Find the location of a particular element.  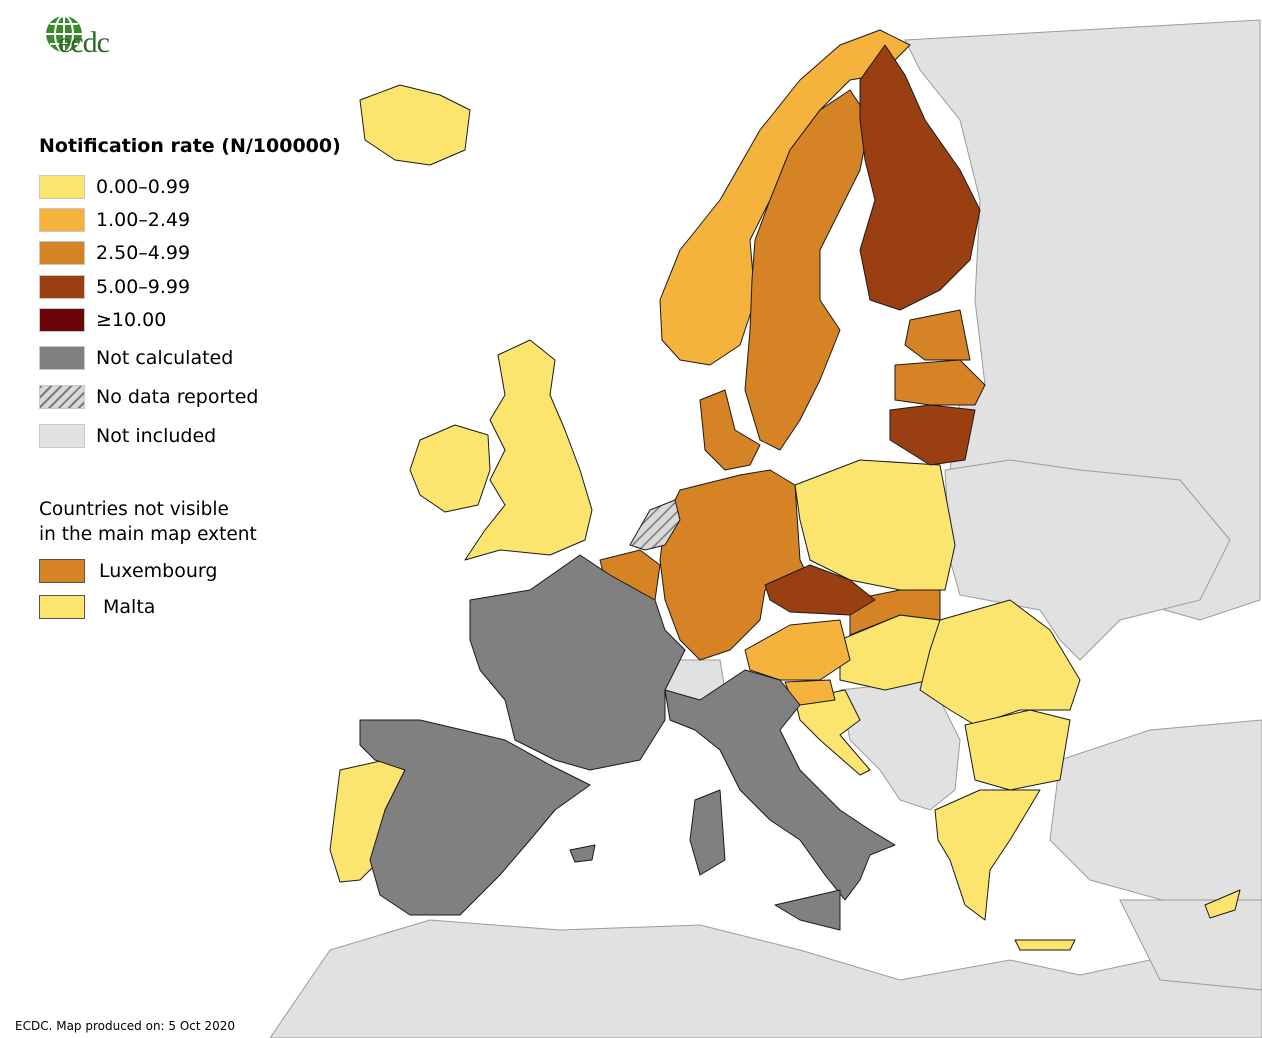

legend-item: Not included is located at coordinates (127, 436).